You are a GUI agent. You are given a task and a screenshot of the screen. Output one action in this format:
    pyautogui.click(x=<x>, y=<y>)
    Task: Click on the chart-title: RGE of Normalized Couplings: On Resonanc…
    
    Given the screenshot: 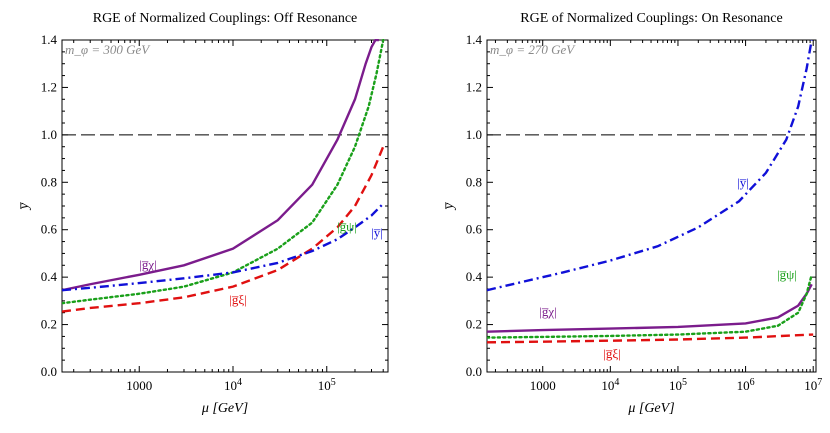 What is the action you would take?
    pyautogui.click(x=651, y=18)
    